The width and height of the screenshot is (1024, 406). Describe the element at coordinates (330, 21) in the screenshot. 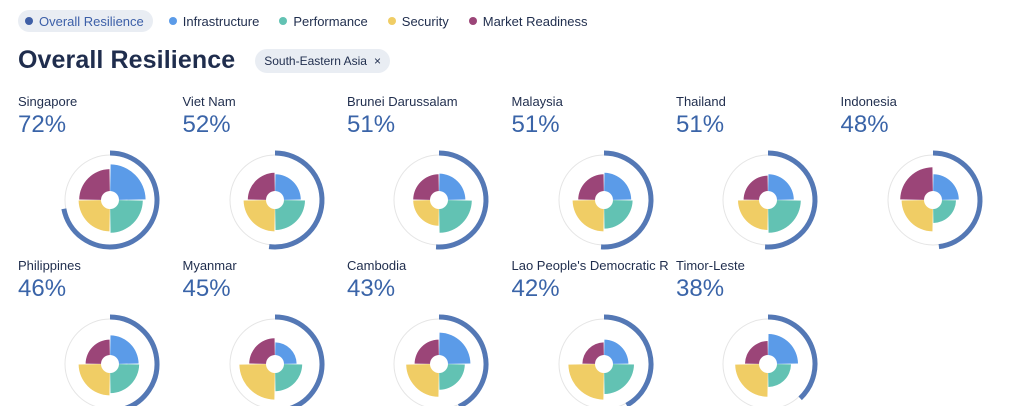

I see `legend-label: Performance` at that location.